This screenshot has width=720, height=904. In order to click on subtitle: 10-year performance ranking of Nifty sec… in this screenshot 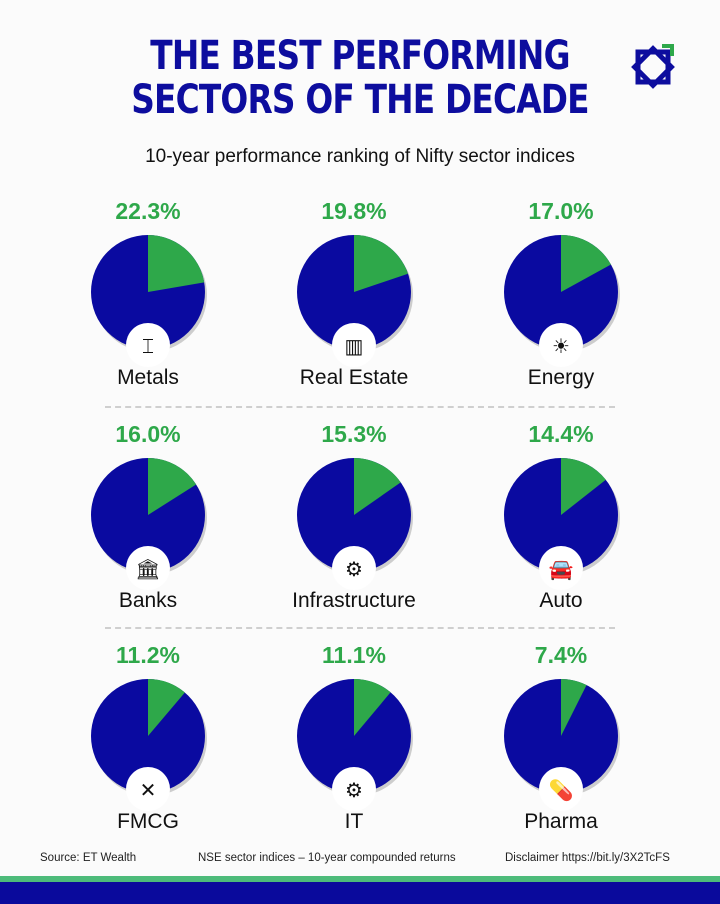, I will do `click(360, 156)`.